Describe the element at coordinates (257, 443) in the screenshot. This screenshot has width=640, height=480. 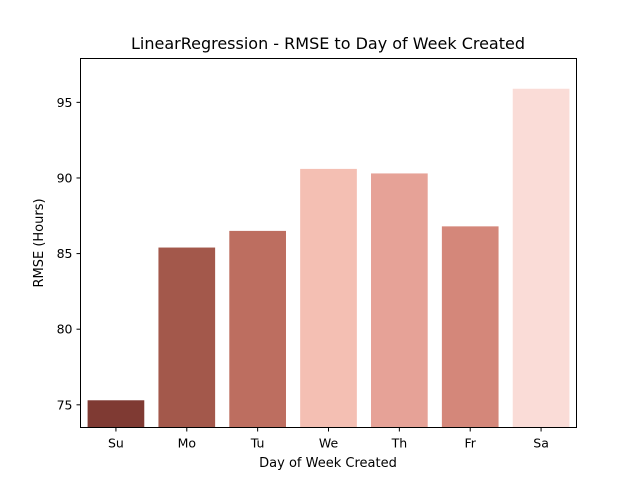
I see `x-tick-label: Tu` at that location.